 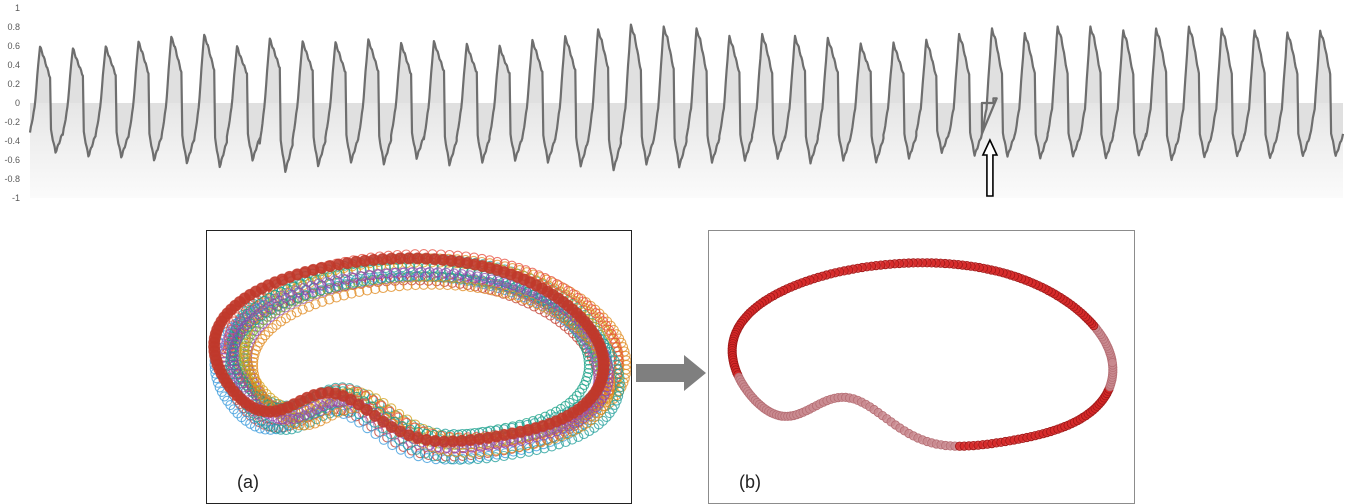 What do you see at coordinates (409, 350) in the screenshot?
I see `loop-series` at bounding box center [409, 350].